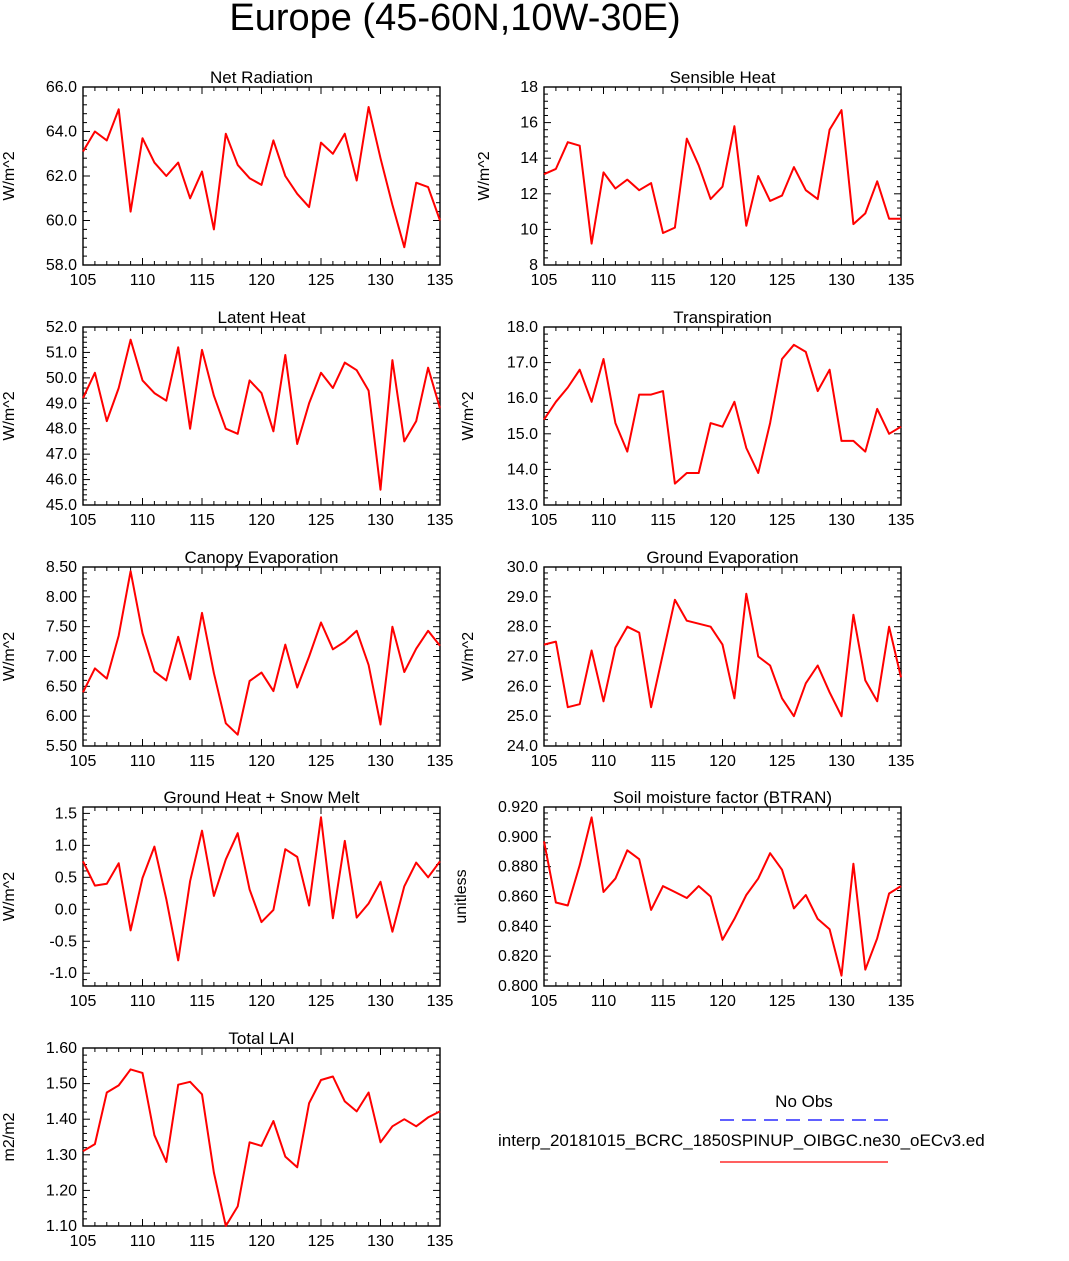 This screenshot has height=1261, width=1069. I want to click on y-tick-label: 0.920, so click(518, 807).